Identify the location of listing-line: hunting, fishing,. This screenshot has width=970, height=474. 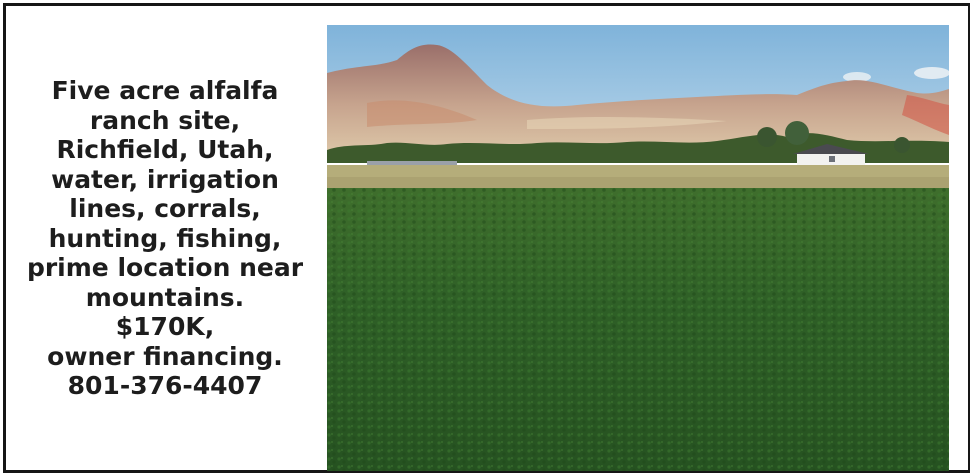
(165, 238).